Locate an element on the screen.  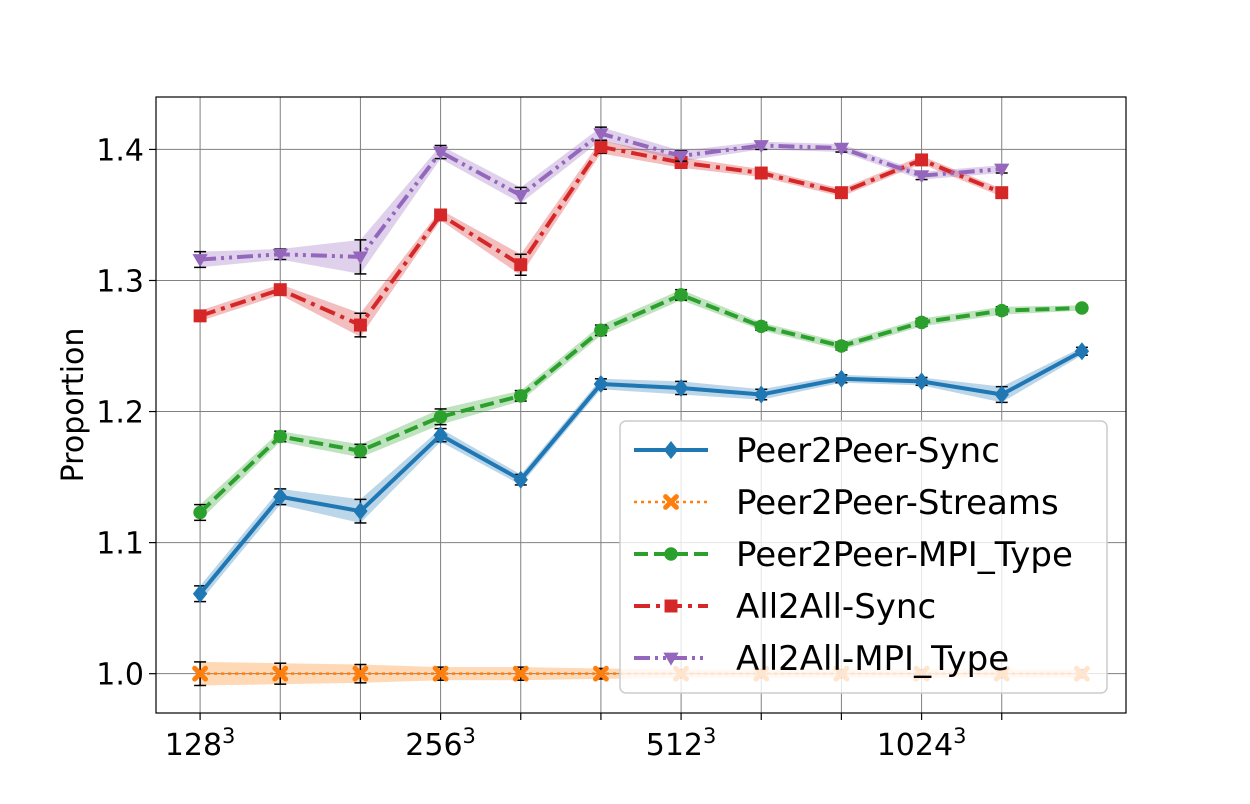
x-tick-label: 5123 is located at coordinates (681, 743).